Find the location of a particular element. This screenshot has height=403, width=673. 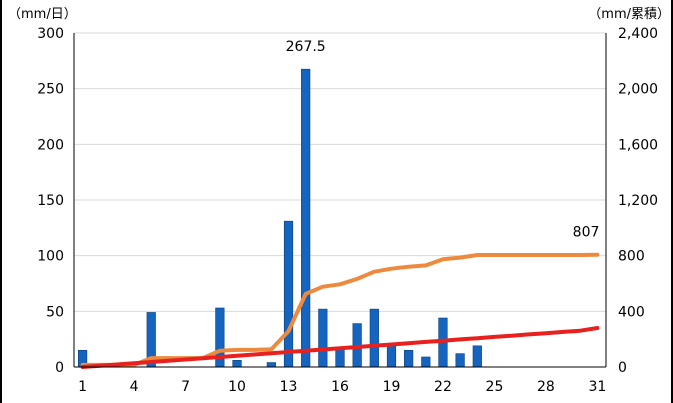

x-tick-label: 22 is located at coordinates (443, 387).